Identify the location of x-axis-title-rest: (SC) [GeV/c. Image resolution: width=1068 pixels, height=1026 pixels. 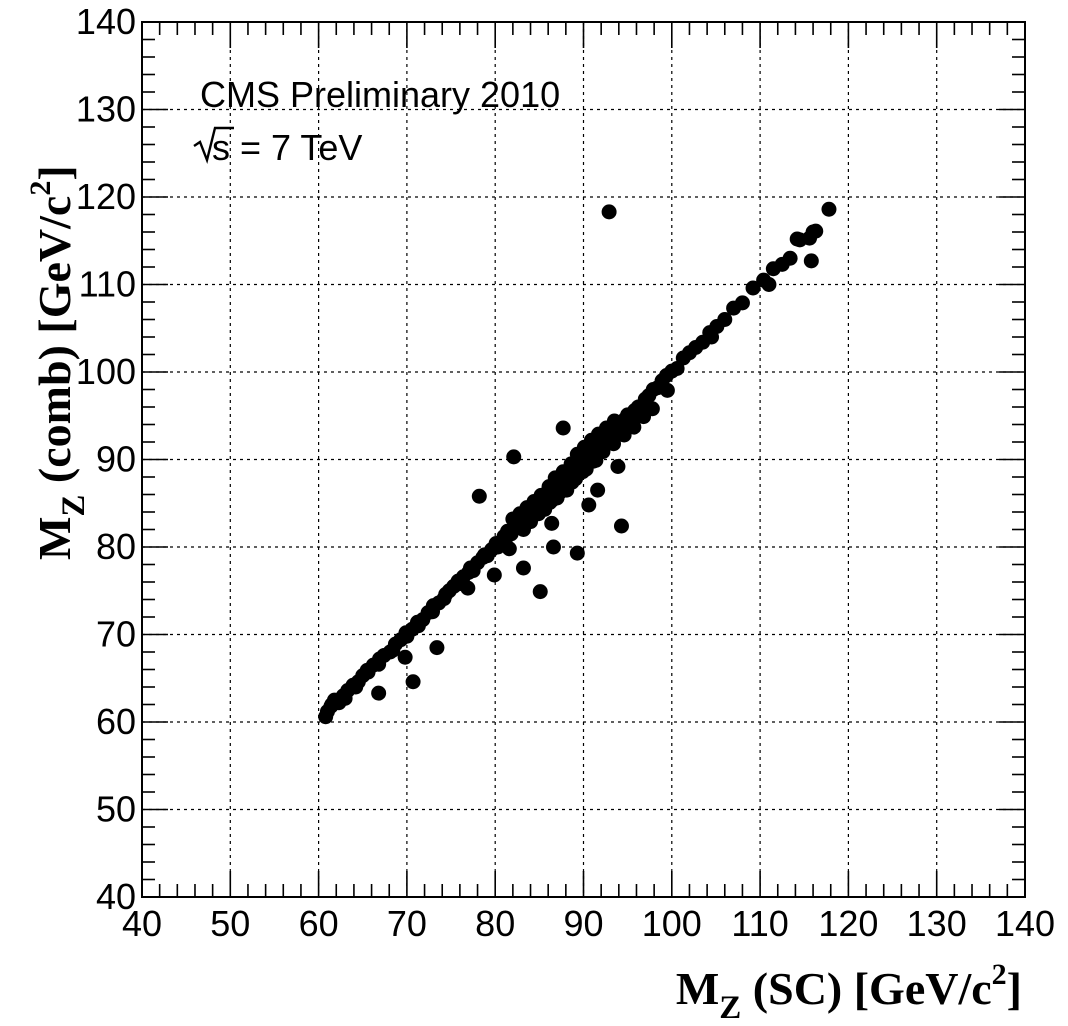
(866, 988).